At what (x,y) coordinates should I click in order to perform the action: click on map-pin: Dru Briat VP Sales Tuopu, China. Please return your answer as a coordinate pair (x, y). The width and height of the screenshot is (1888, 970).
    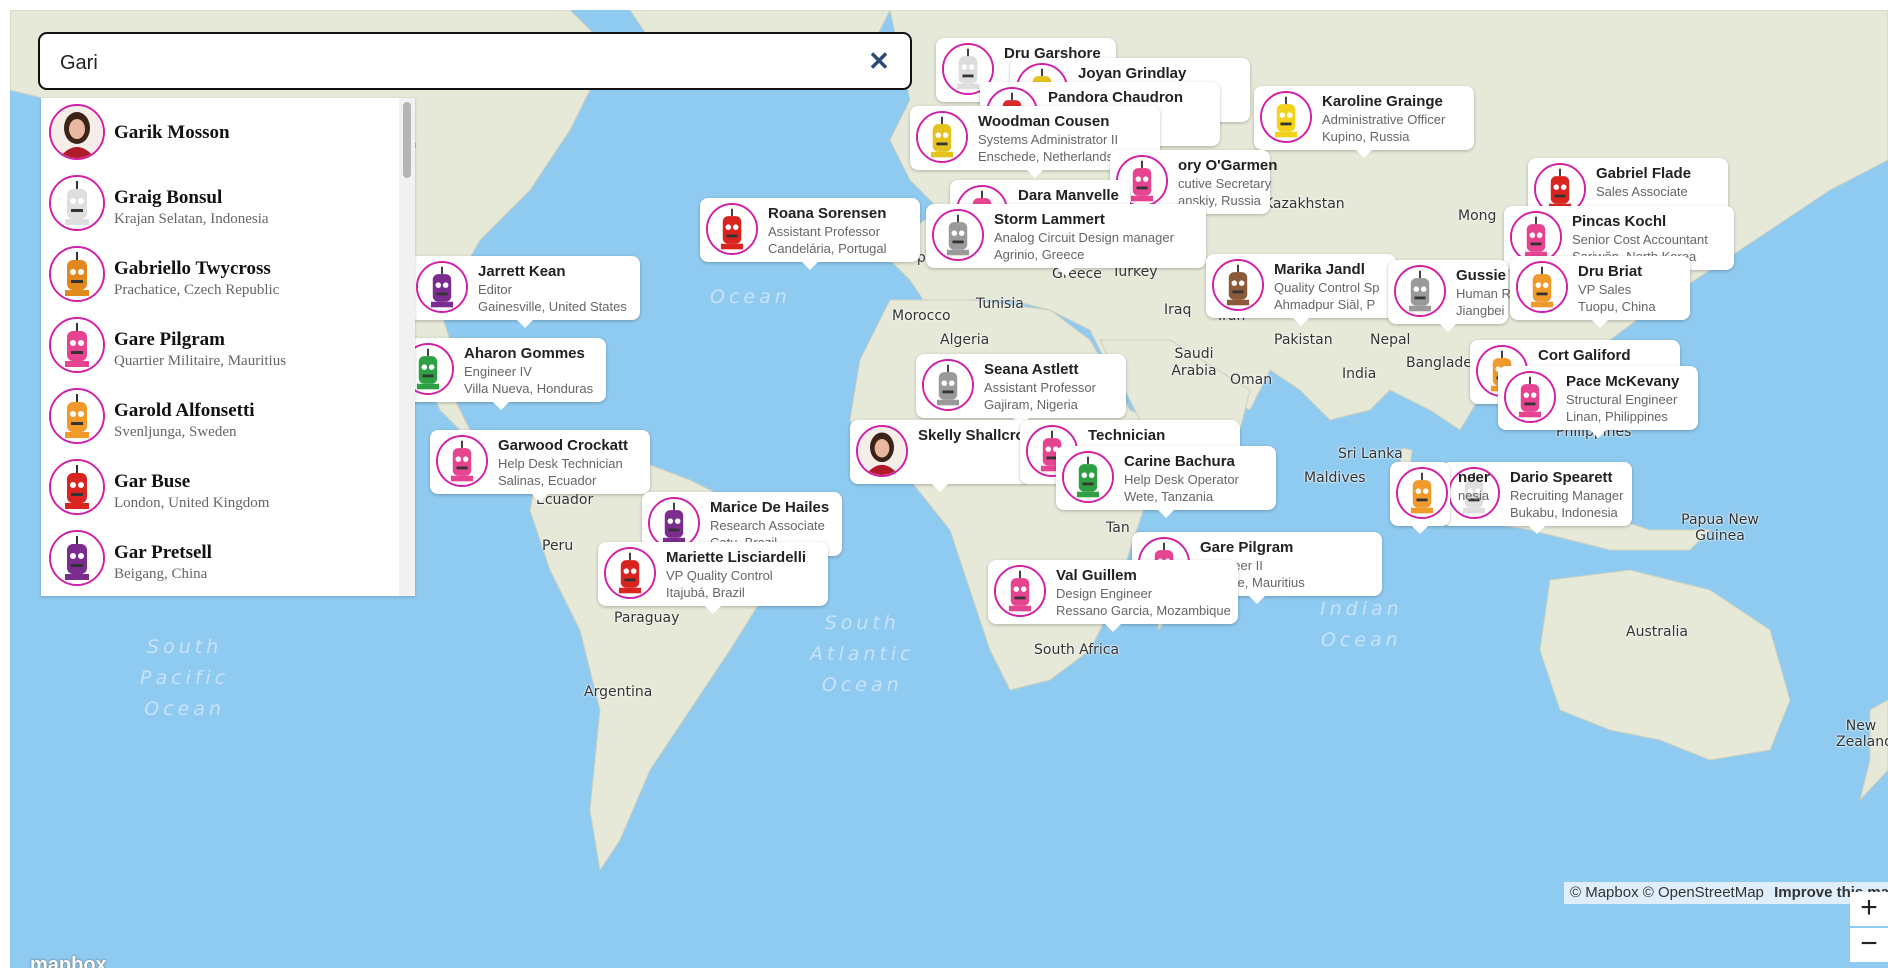
    Looking at the image, I should click on (1600, 292).